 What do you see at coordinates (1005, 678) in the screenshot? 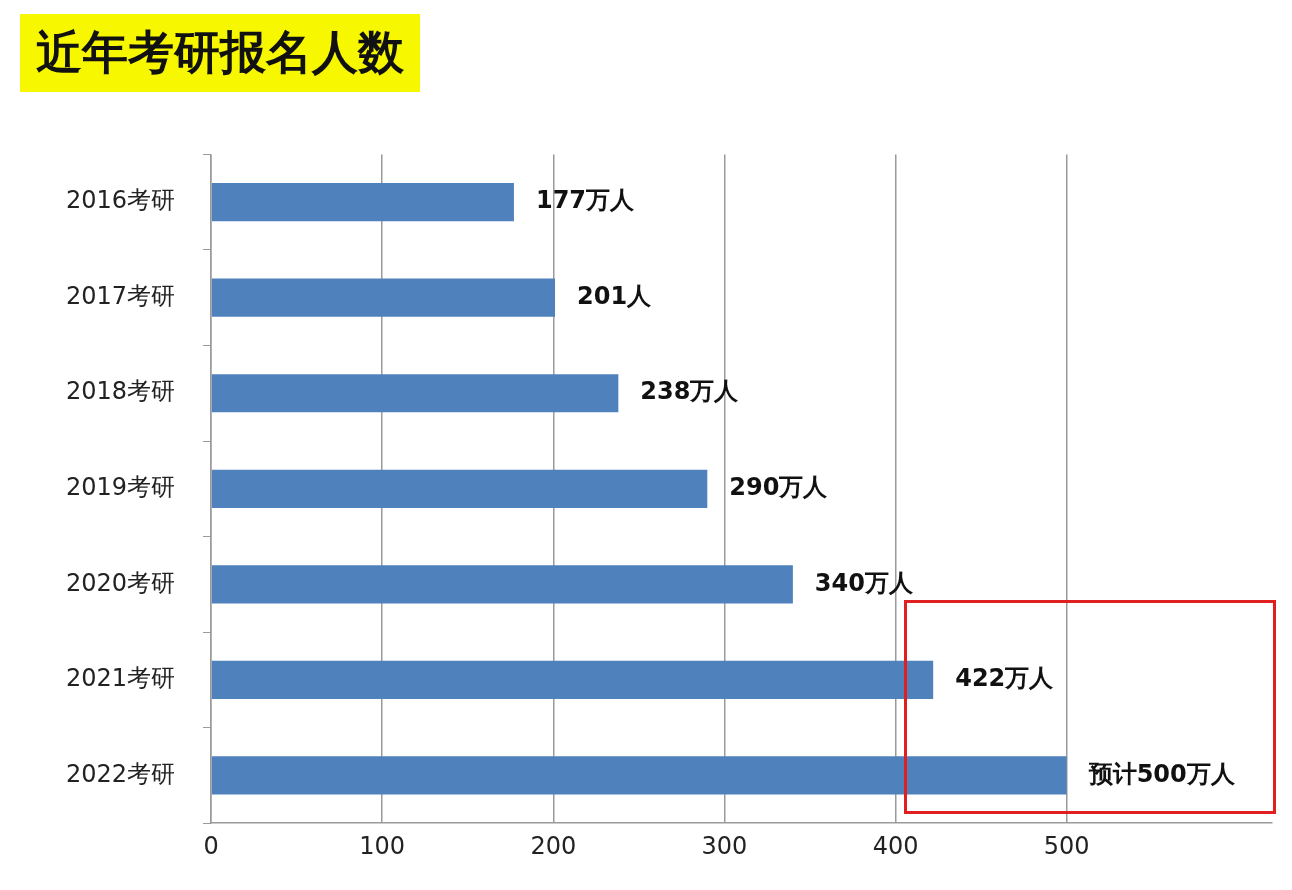
I see `data-label: 422万人` at bounding box center [1005, 678].